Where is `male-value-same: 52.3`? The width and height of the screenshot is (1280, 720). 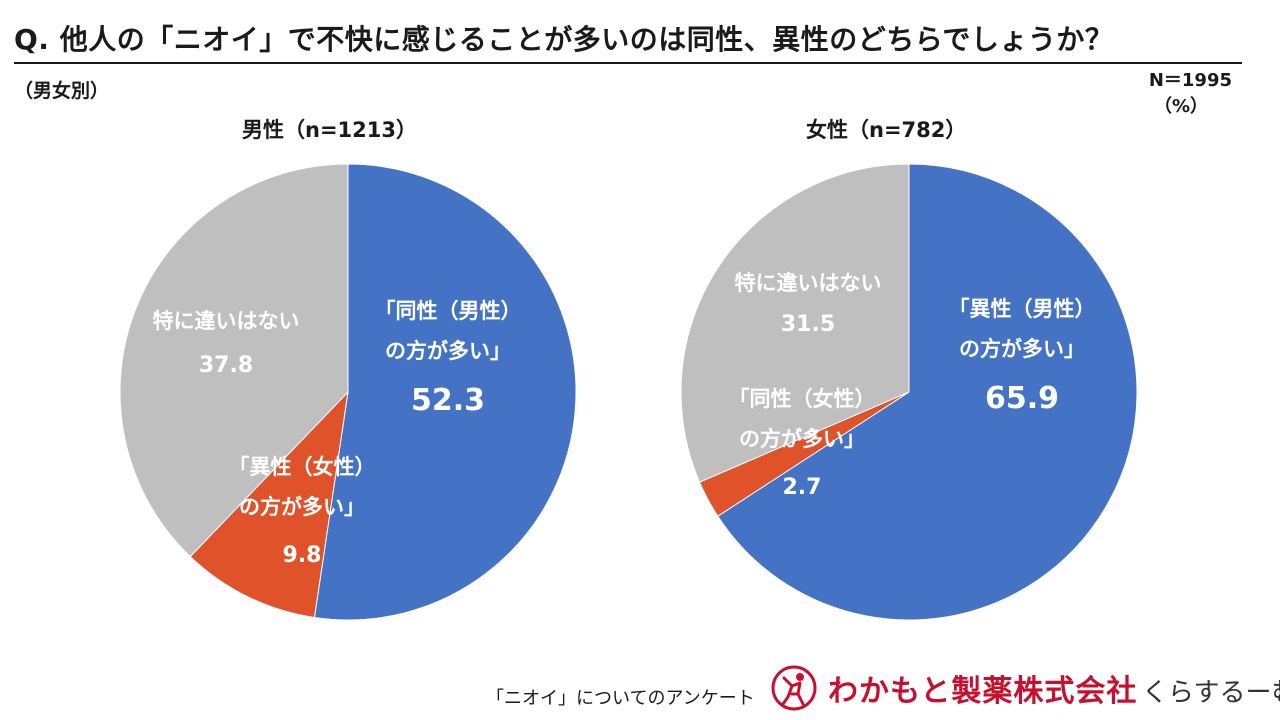 male-value-same: 52.3 is located at coordinates (448, 400).